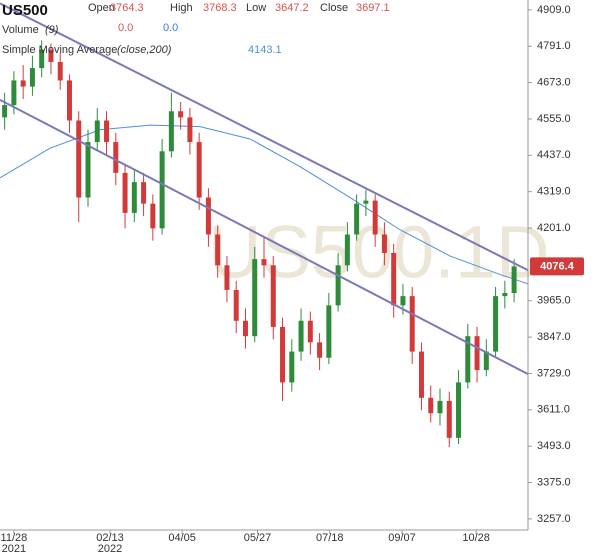  What do you see at coordinates (378, 252) in the screenshot?
I see `watermark: US500.1D` at bounding box center [378, 252].